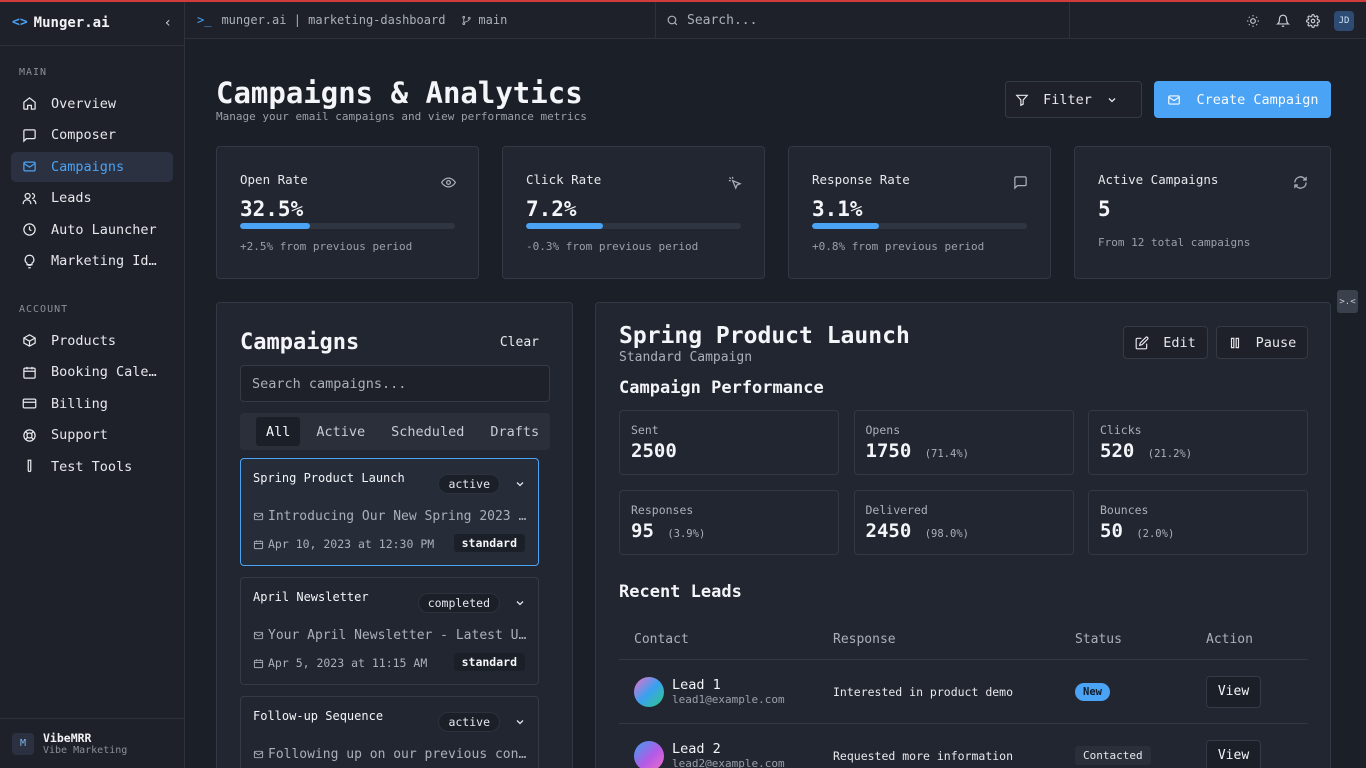 This screenshot has height=768, width=1366. Describe the element at coordinates (311, 597) in the screenshot. I see `campaign-name: April Newsletter` at that location.